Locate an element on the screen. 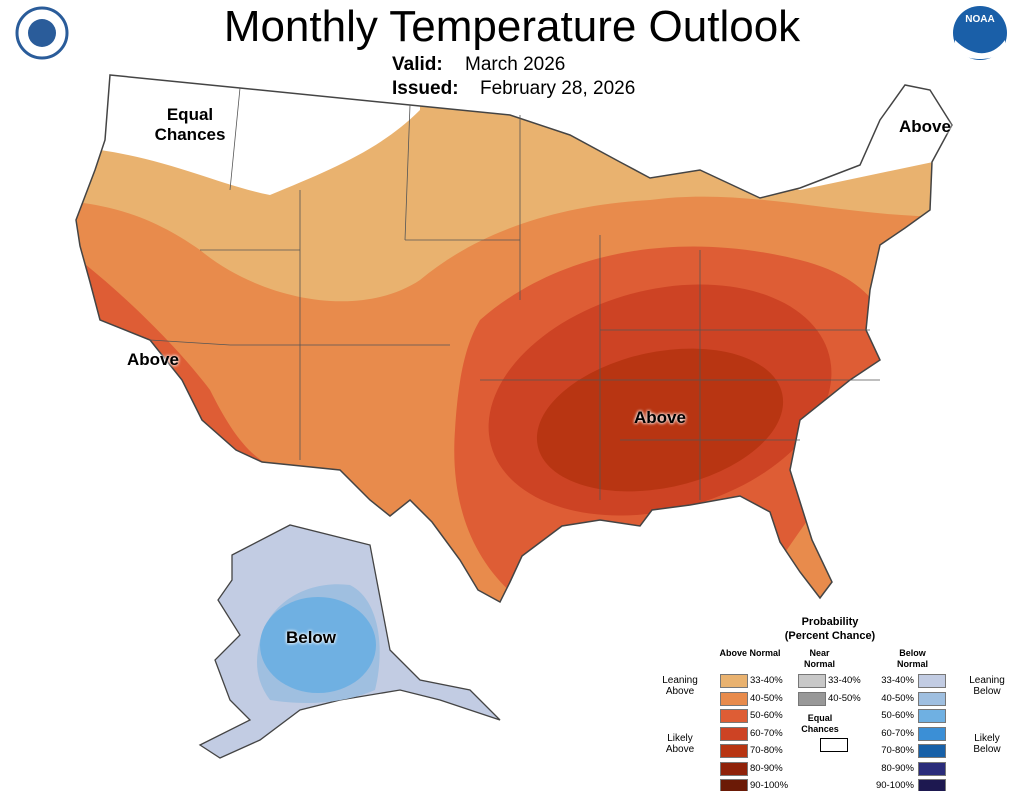 This screenshot has height=791, width=1024. issued: February 28, 2026 is located at coordinates (558, 88).